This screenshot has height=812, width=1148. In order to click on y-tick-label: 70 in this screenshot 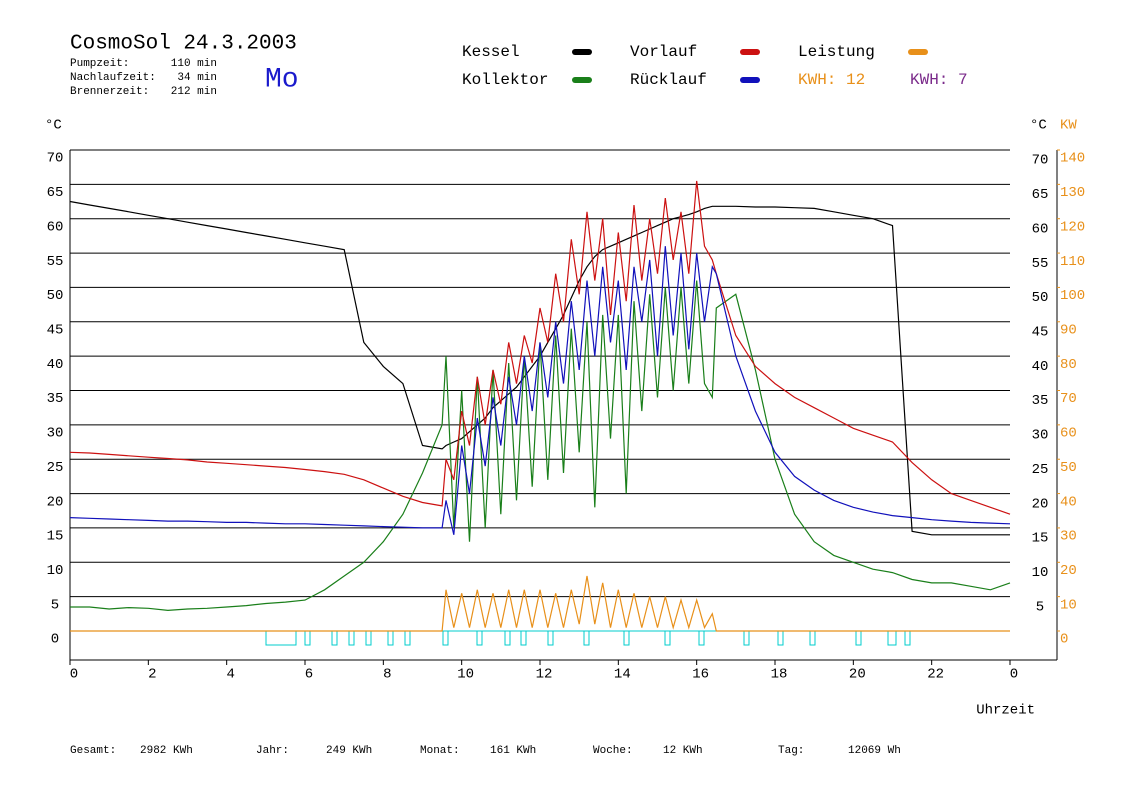, I will do `click(55, 159)`.